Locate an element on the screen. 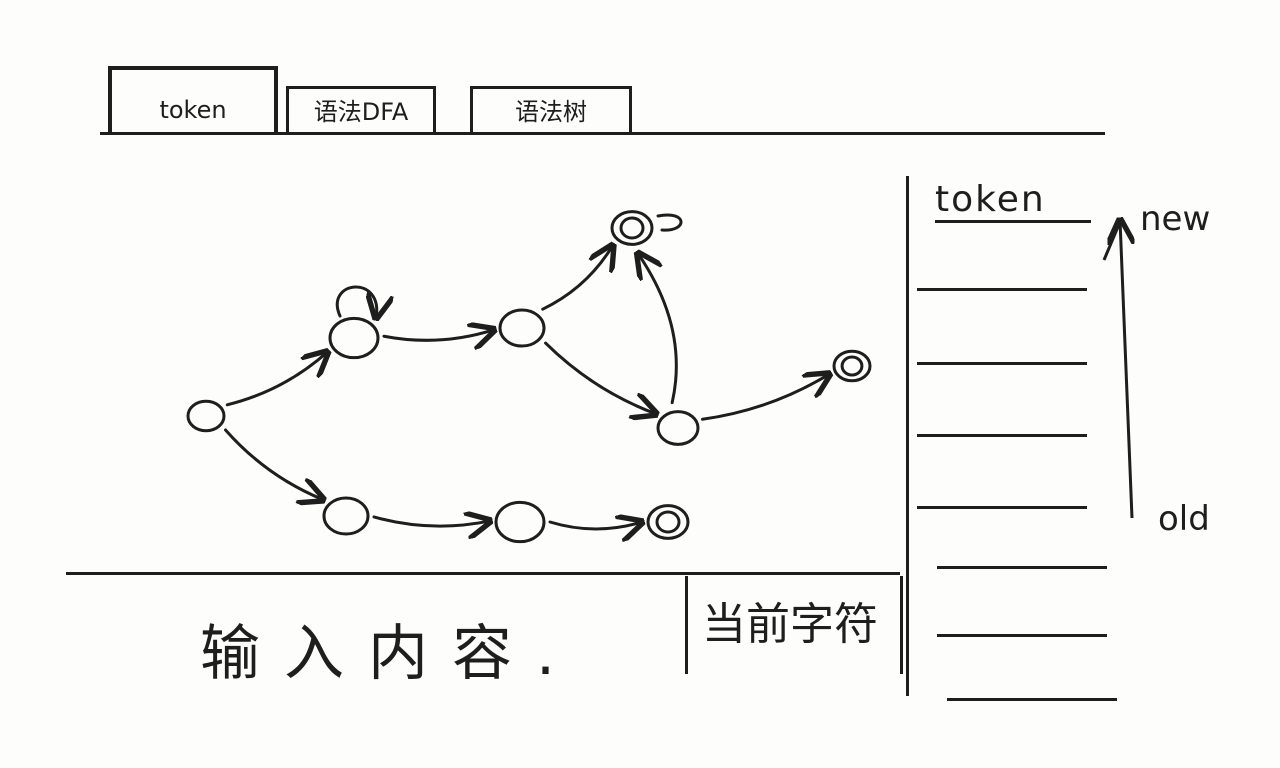  current-char-panel: 当前字符 is located at coordinates (794, 625).